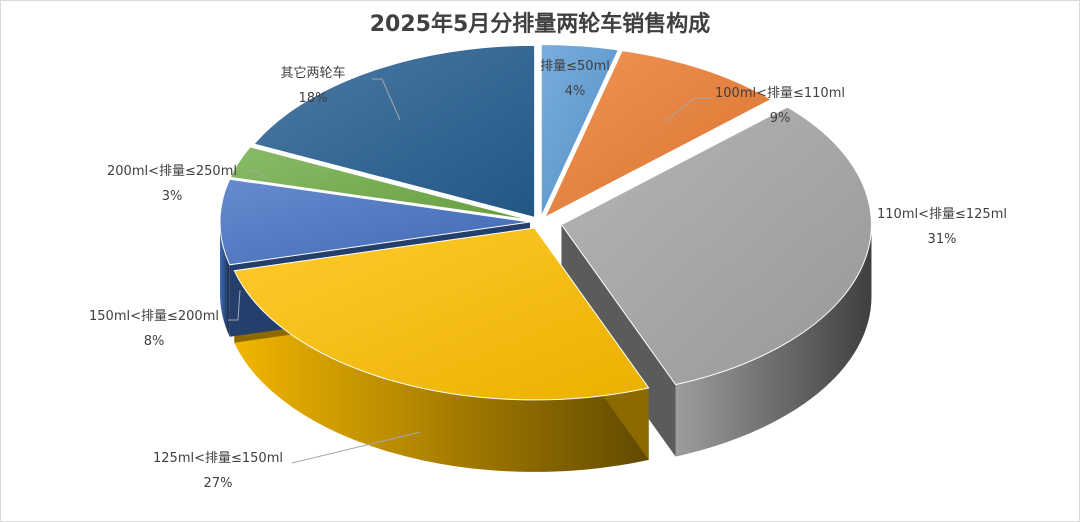 This screenshot has width=1080, height=522. What do you see at coordinates (154, 341) in the screenshot?
I see `slice-percent: 8%` at bounding box center [154, 341].